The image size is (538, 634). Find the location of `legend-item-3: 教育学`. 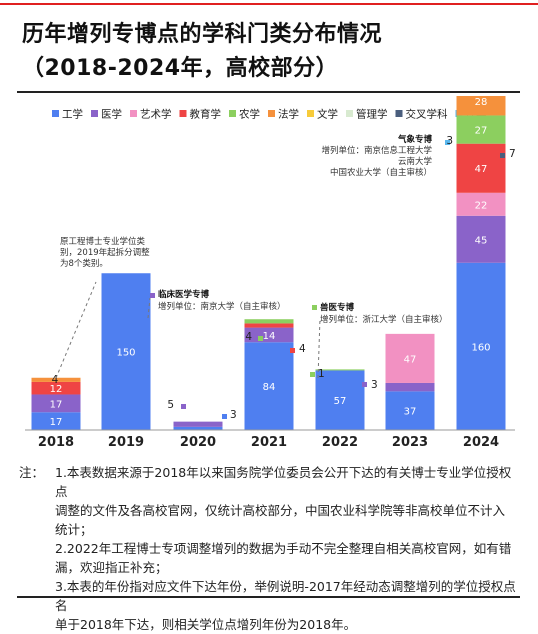

legend-item-3: 教育学 is located at coordinates (200, 114).